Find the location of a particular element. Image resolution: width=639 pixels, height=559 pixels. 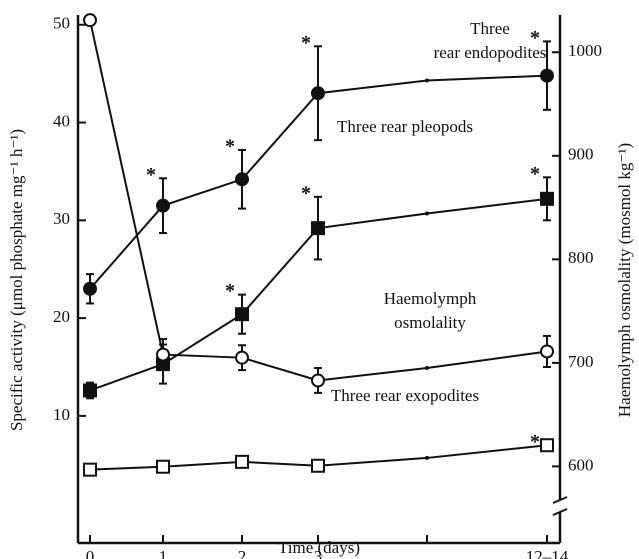

y2-tick-label: 900 is located at coordinates (581, 154).